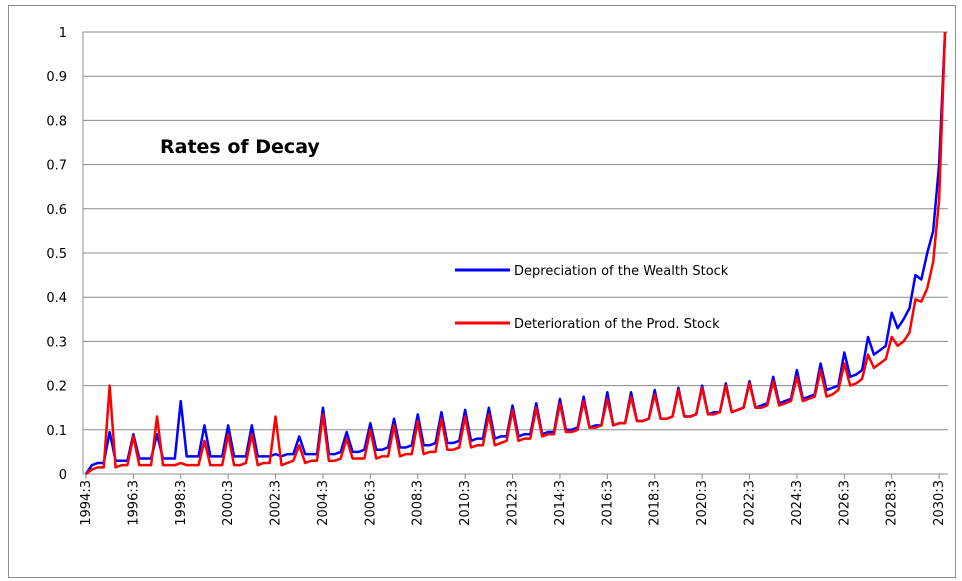  What do you see at coordinates (56, 387) in the screenshot?
I see `y-tick-label: 0.2` at bounding box center [56, 387].